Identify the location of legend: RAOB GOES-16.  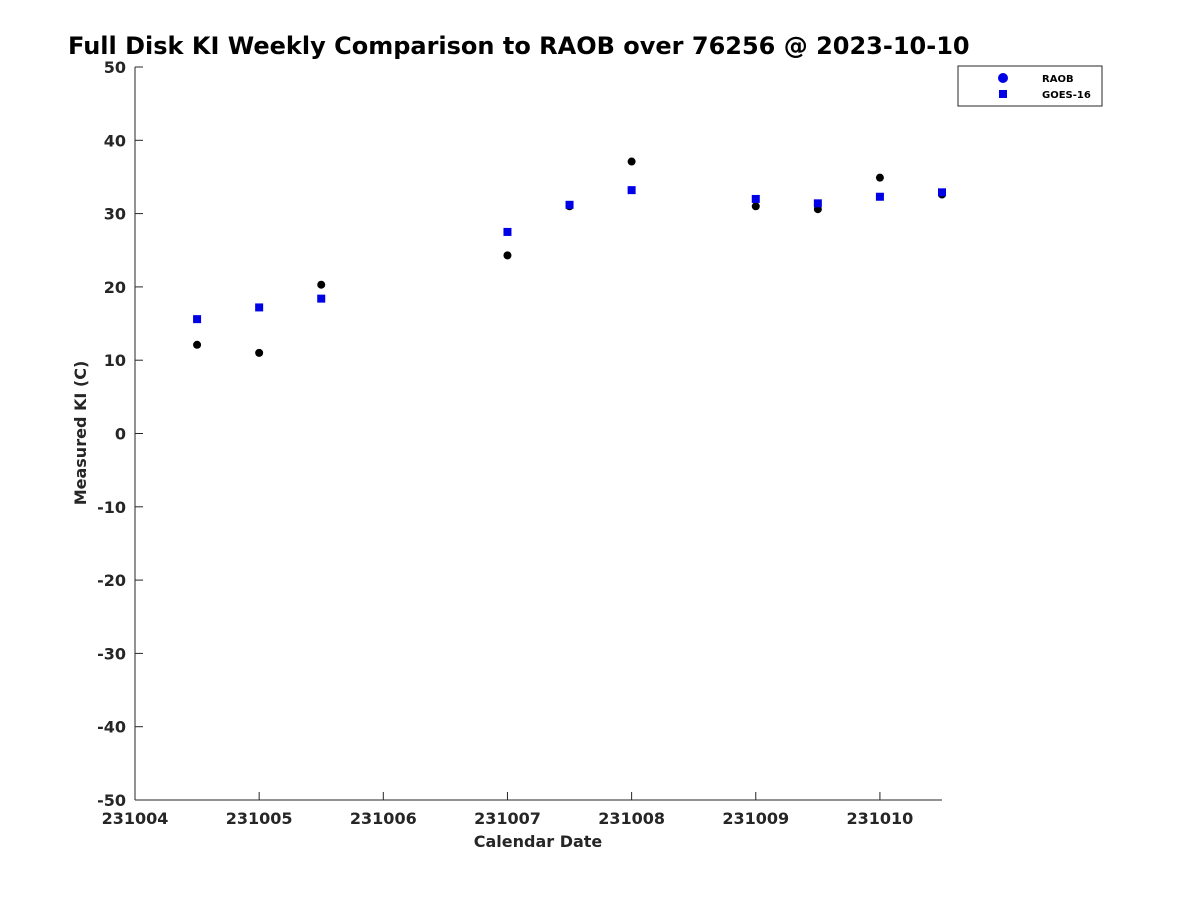
(1030, 86).